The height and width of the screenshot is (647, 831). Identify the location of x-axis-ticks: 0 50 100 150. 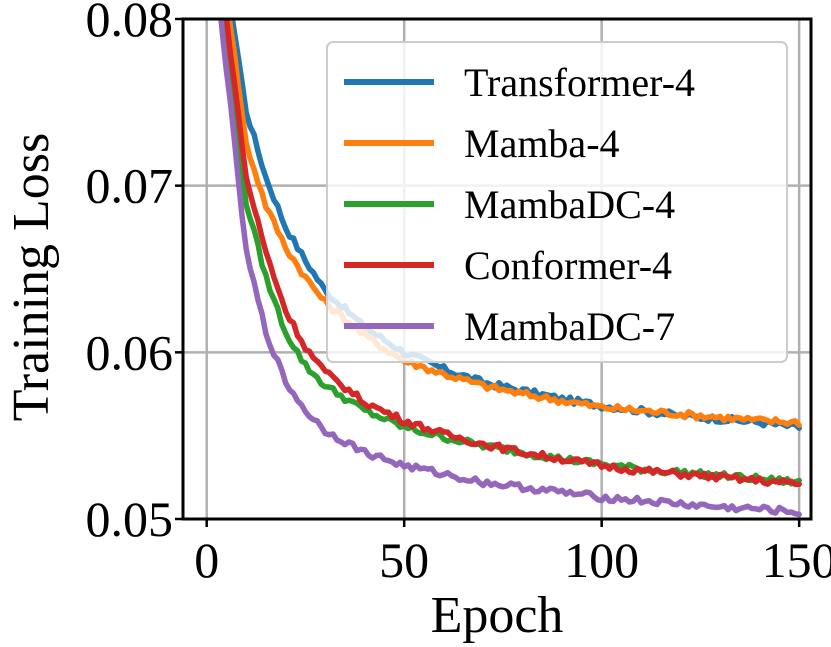
(512, 553).